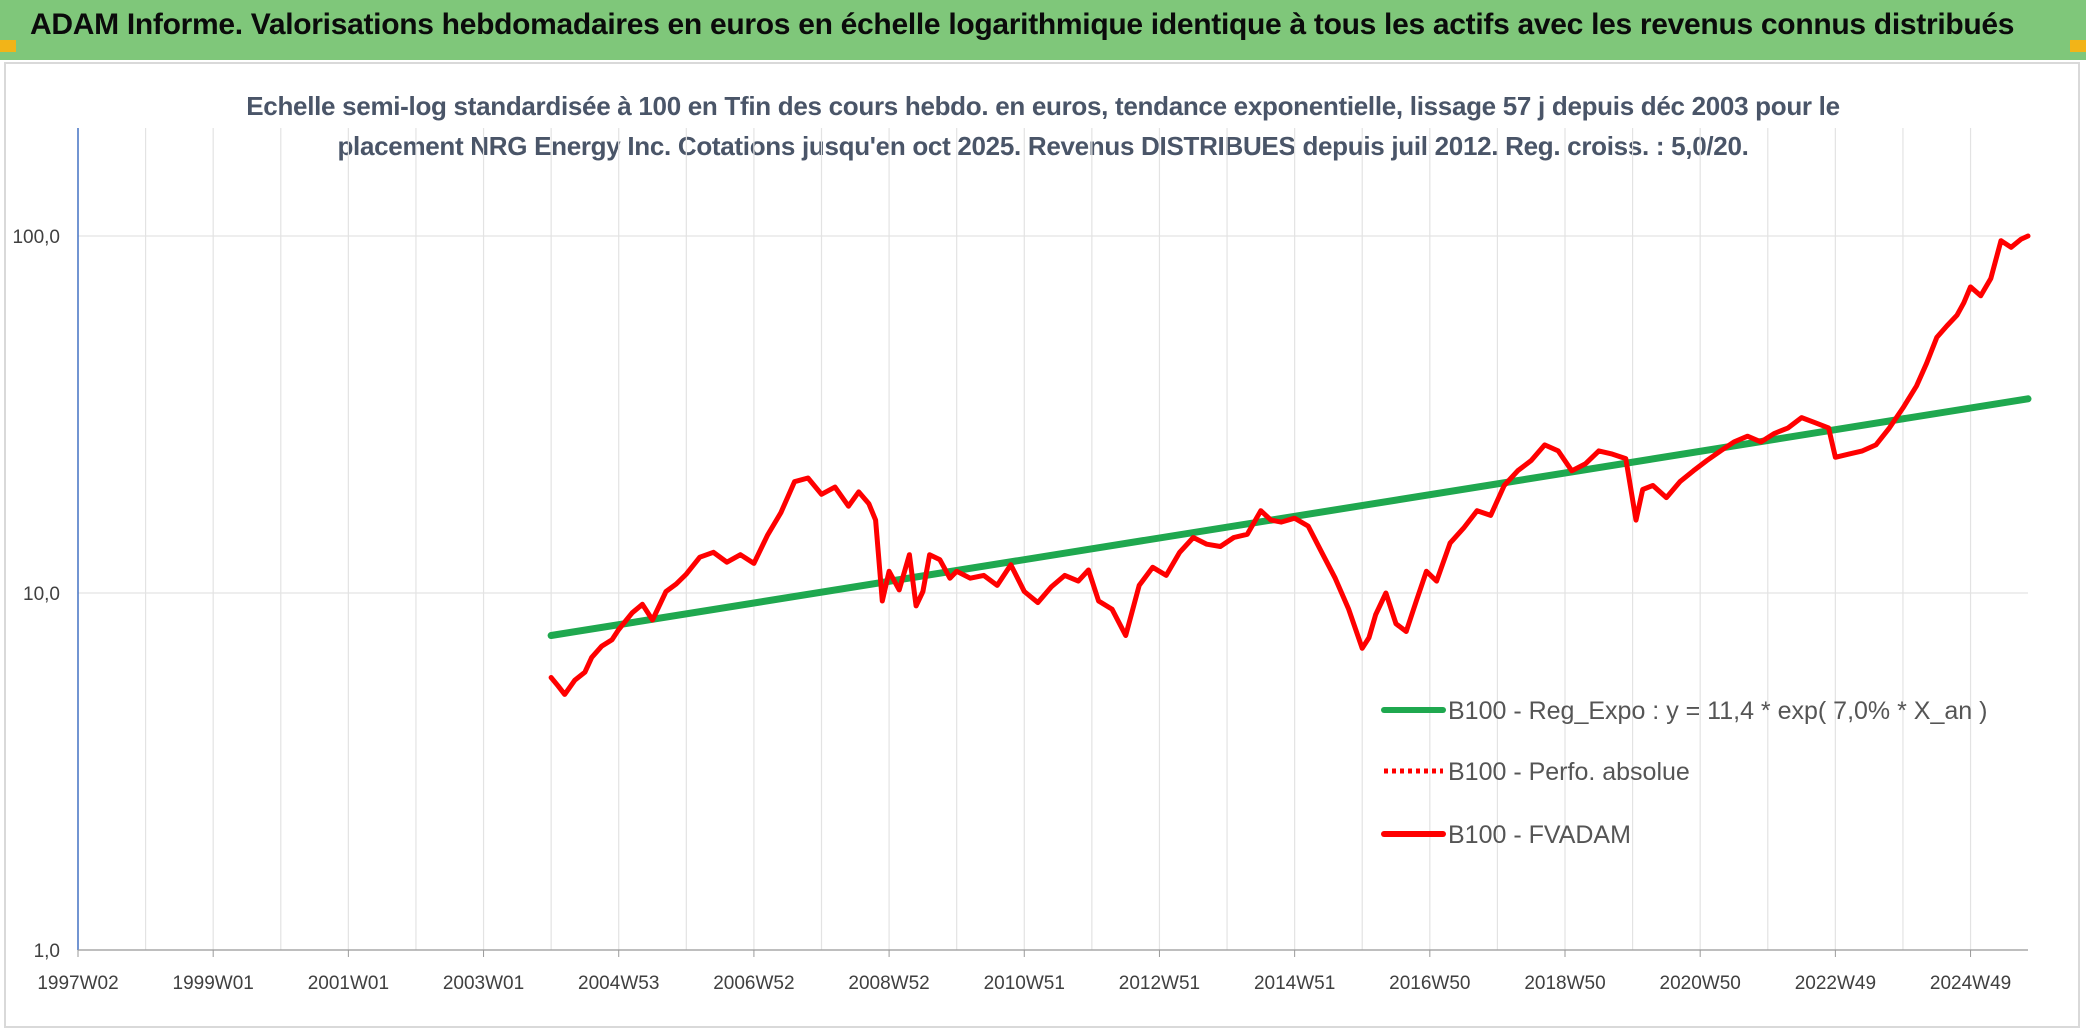  Describe the element at coordinates (1294, 983) in the screenshot. I see `x-tick-label: 2014W51` at that location.